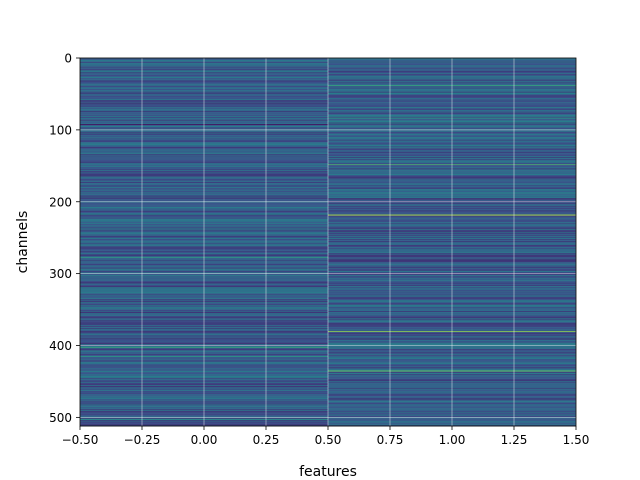 Image resolution: width=640 pixels, height=480 pixels. I want to click on x-tick-label: 0.25, so click(266, 440).